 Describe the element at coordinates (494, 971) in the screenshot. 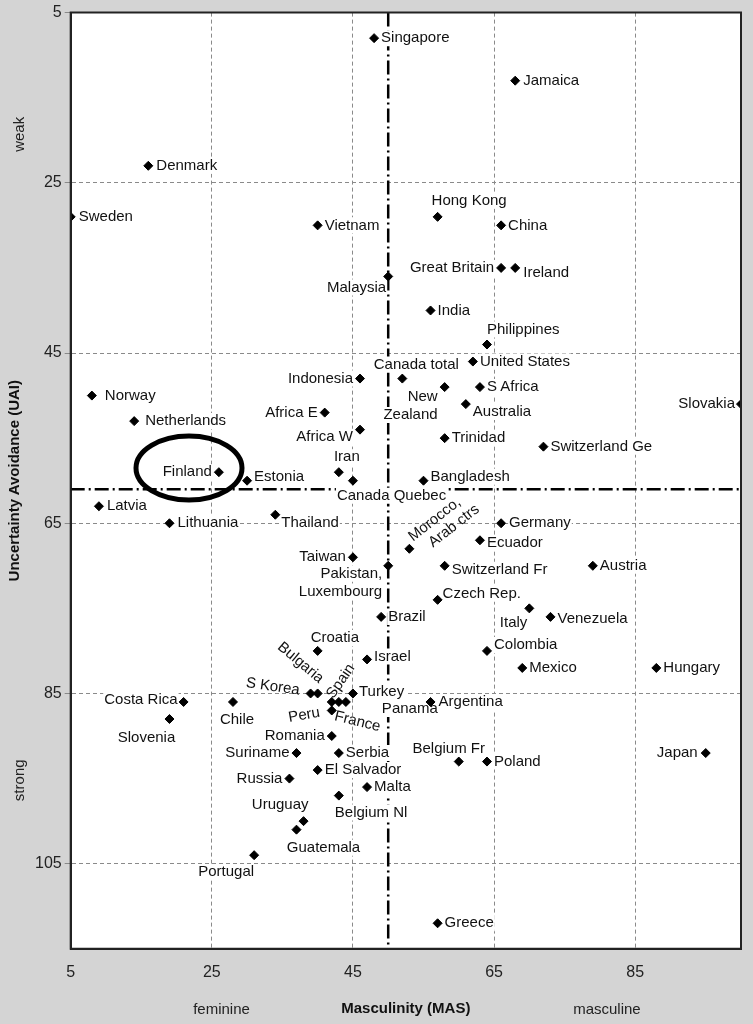

I see `x-tick-label: 65` at that location.